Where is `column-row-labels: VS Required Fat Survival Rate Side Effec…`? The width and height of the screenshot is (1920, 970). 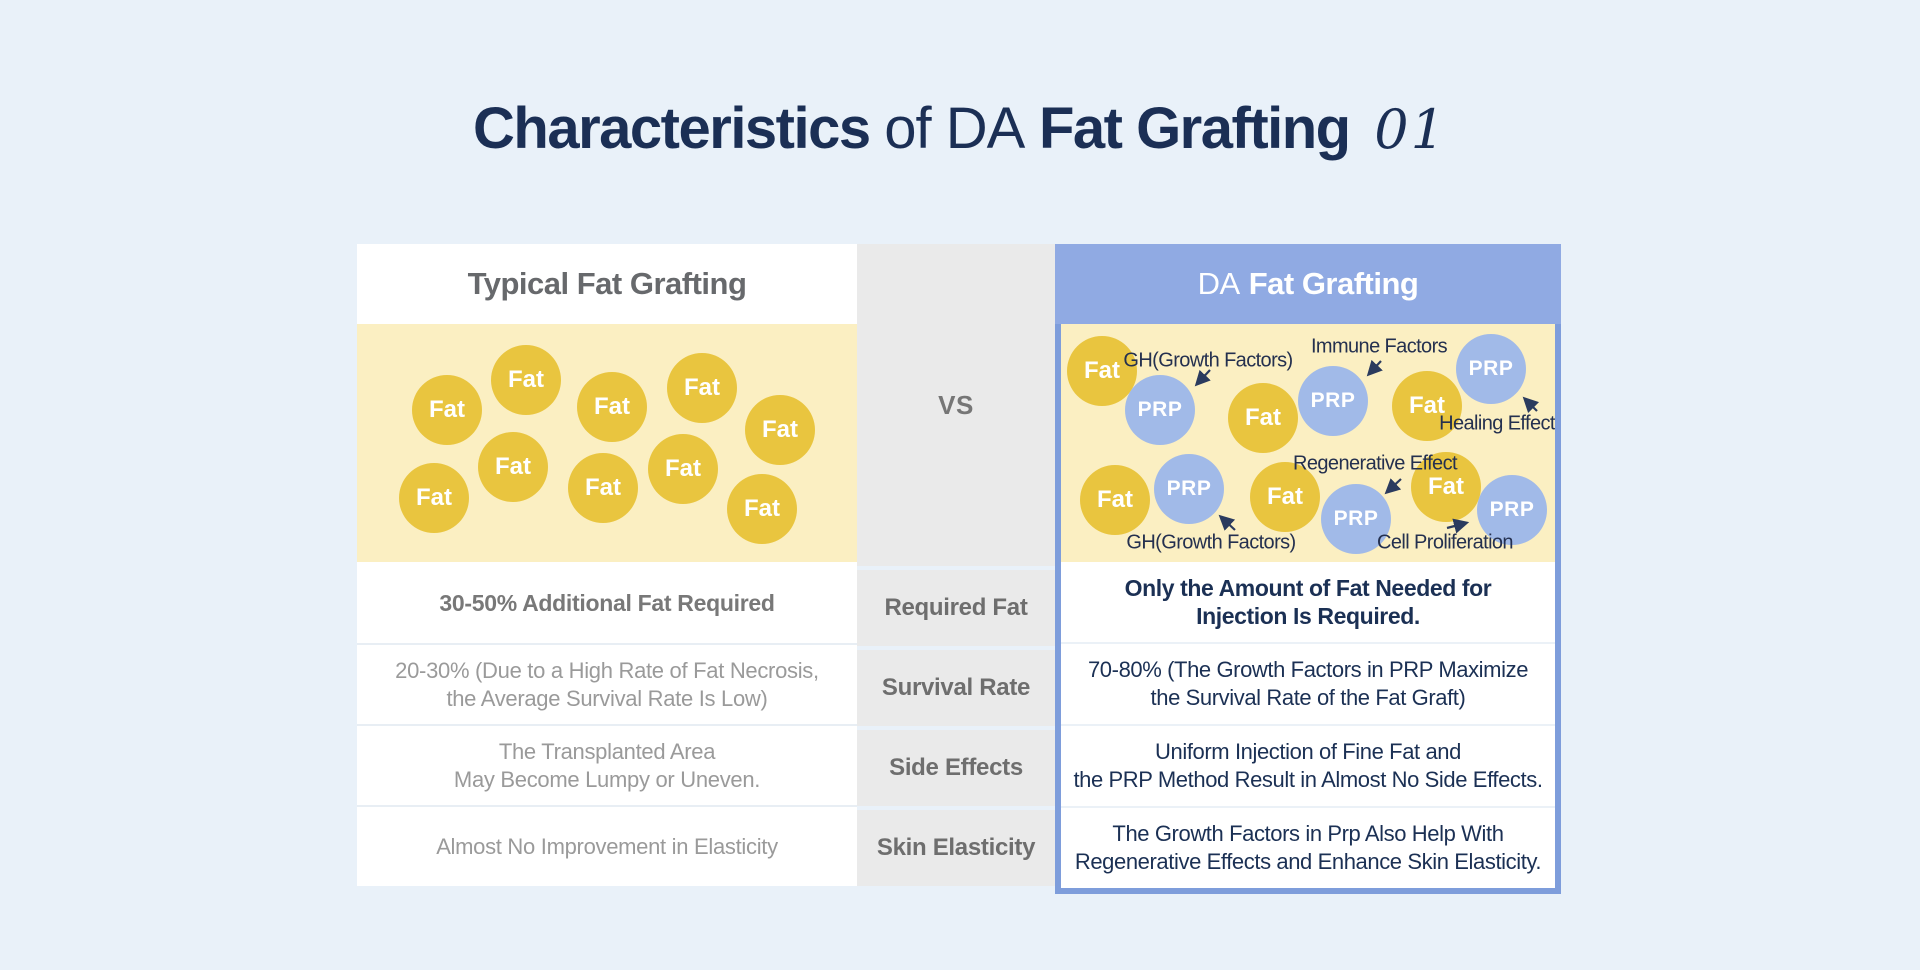
column-row-labels: VS Required Fat Survival Rate Side Effec… is located at coordinates (956, 565).